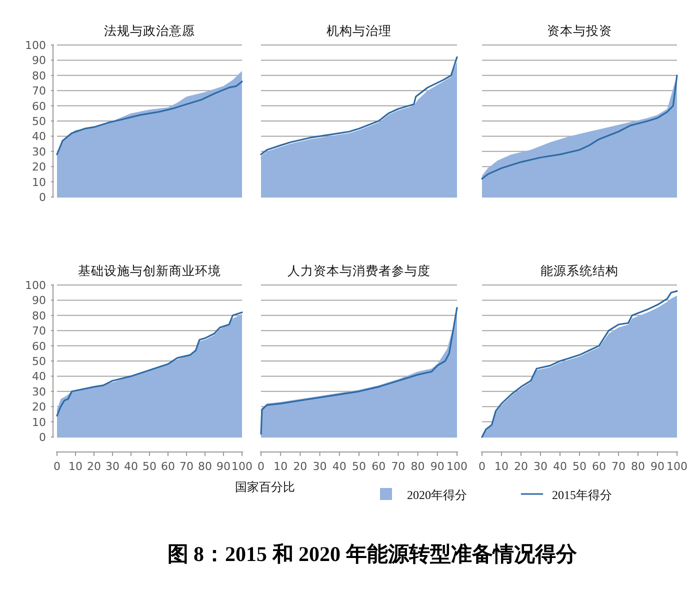 This screenshot has height=592, width=700. Describe the element at coordinates (582, 495) in the screenshot. I see `legend-label: 2015年得分` at that location.